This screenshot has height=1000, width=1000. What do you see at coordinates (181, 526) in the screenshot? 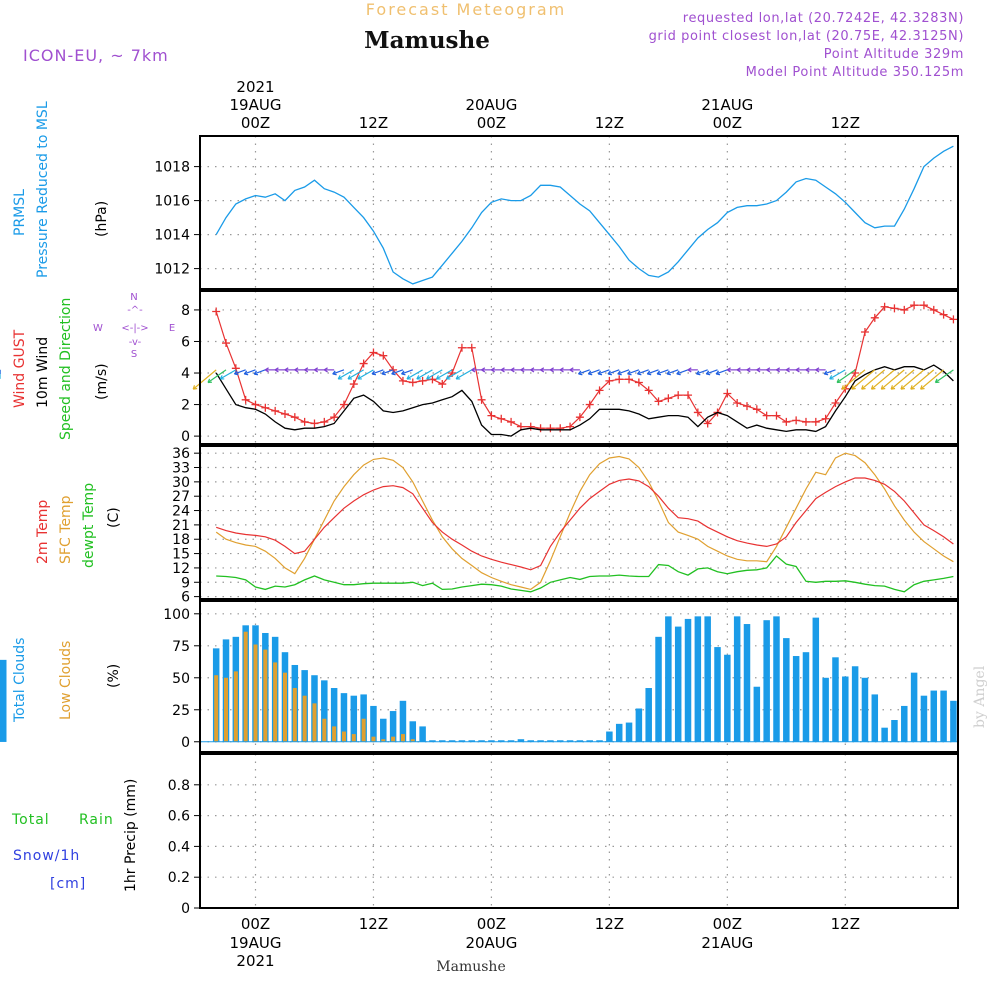
I see `y-tick-label: 21` at bounding box center [181, 526].